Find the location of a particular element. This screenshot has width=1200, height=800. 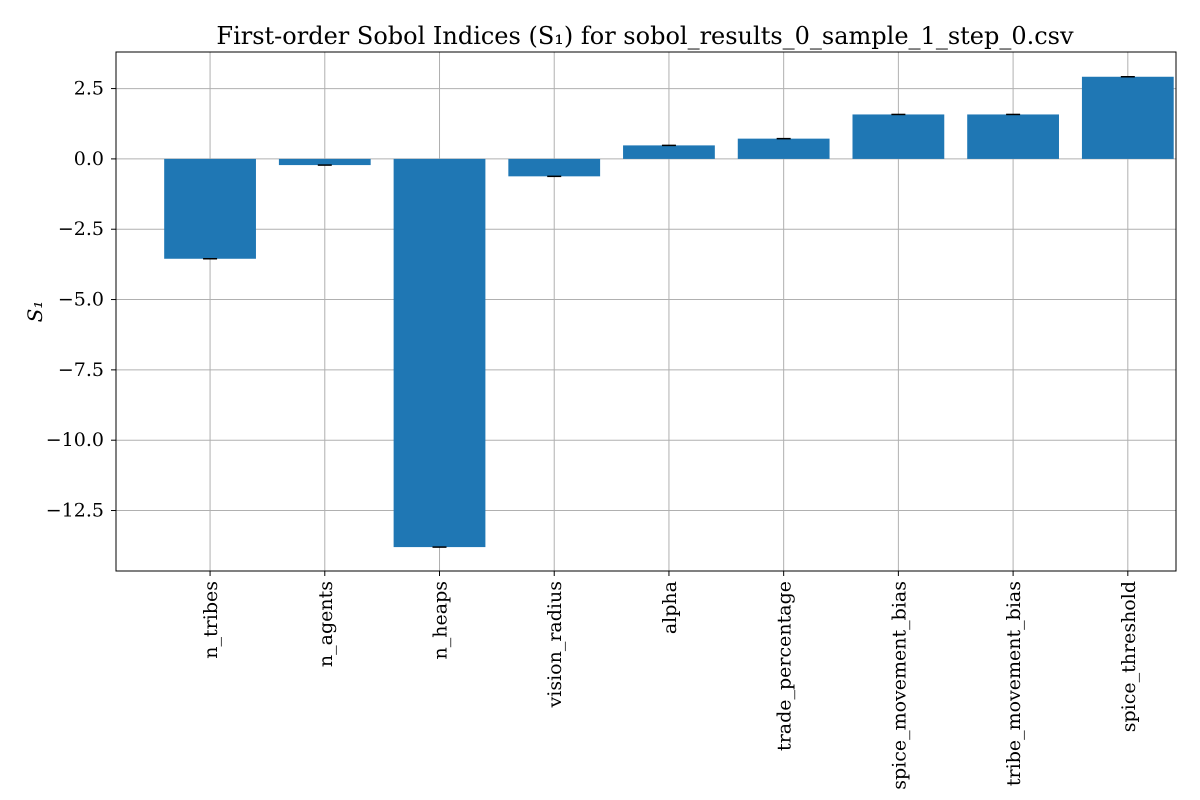

bar-alpha is located at coordinates (669, 152).